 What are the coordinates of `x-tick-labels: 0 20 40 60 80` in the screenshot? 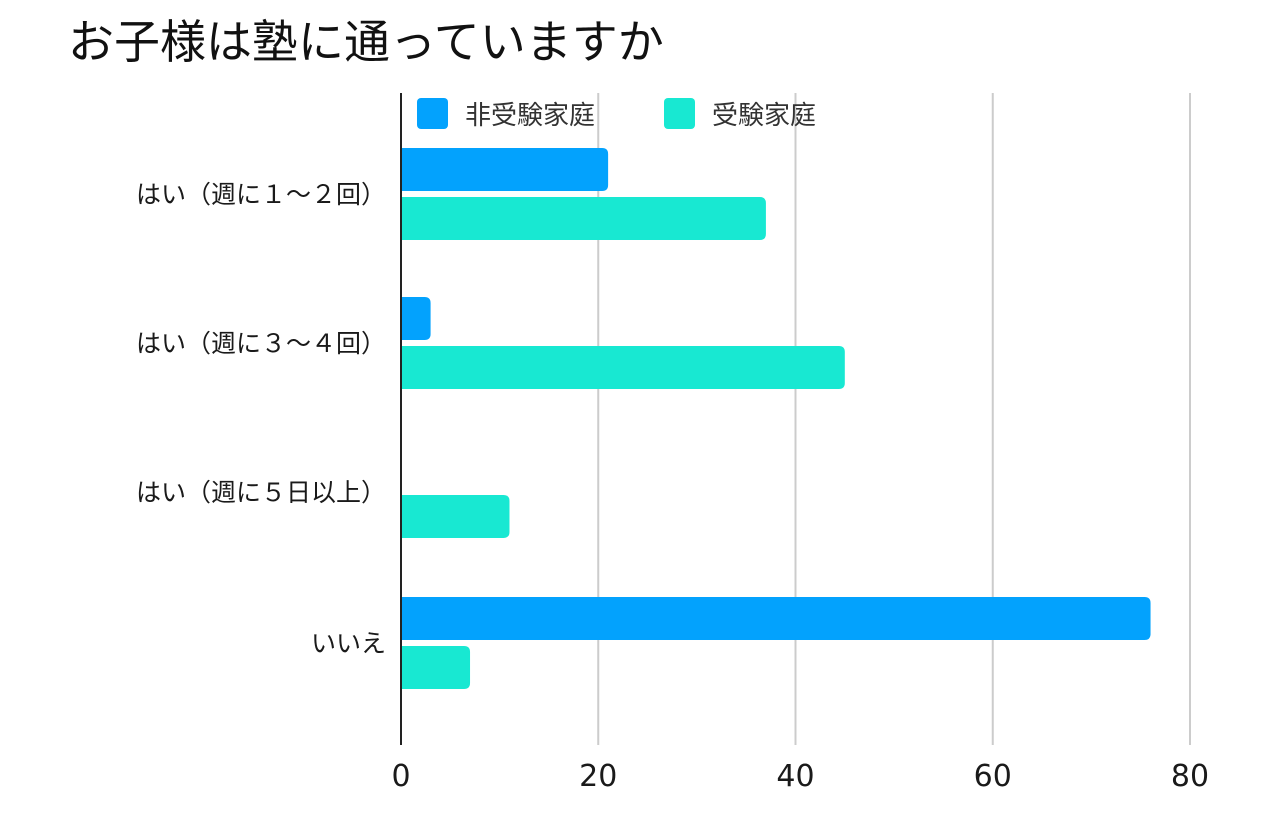 It's located at (800, 776).